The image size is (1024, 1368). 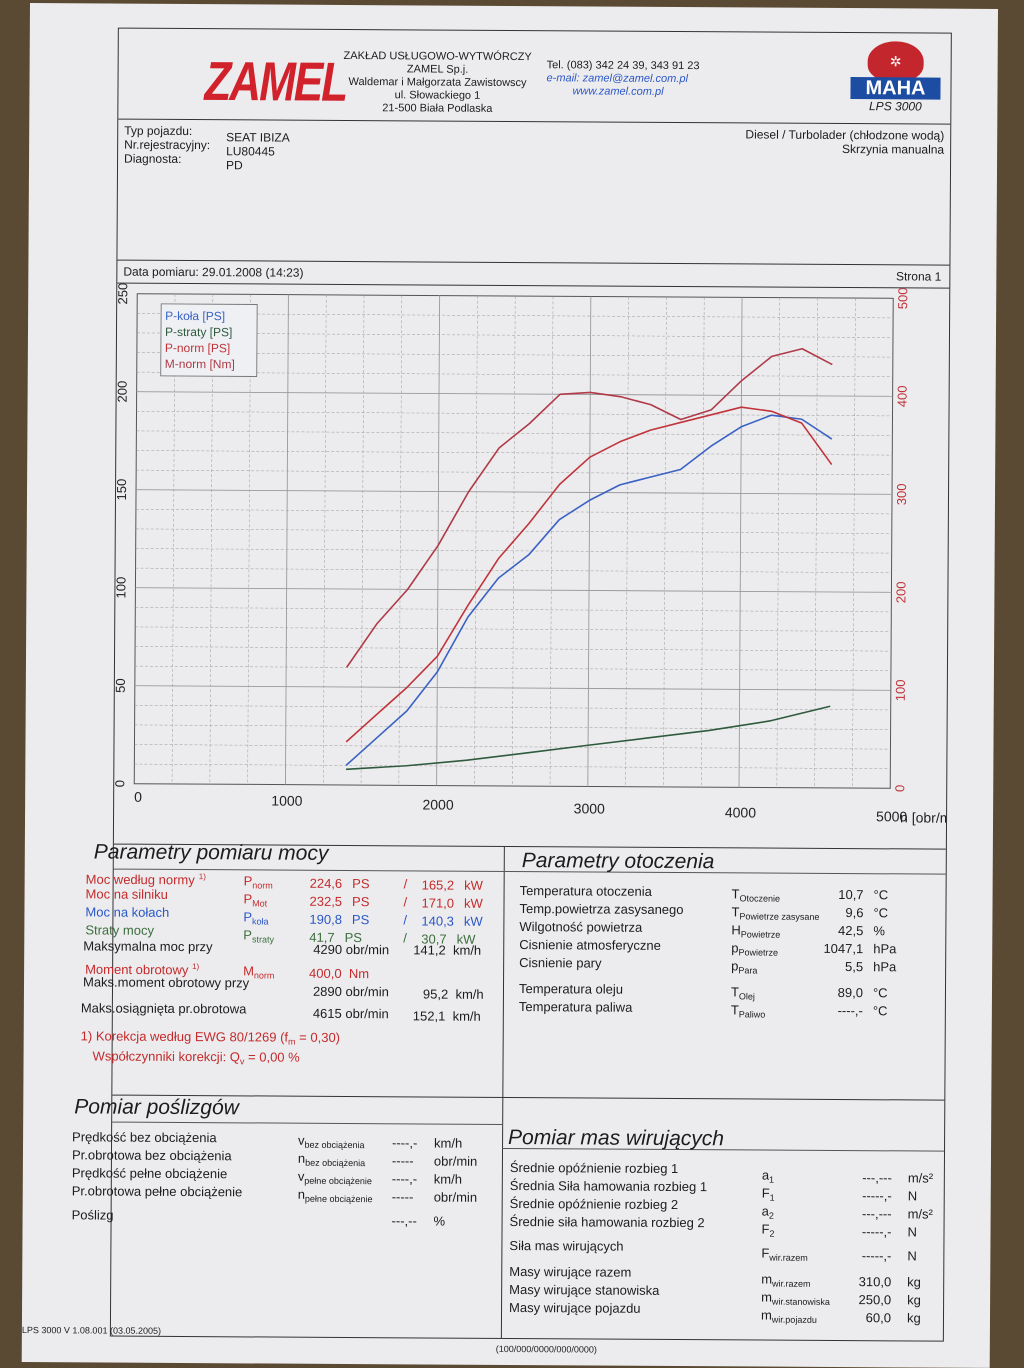 I want to click on torque-value: 400,0 Nm, so click(x=339, y=973).